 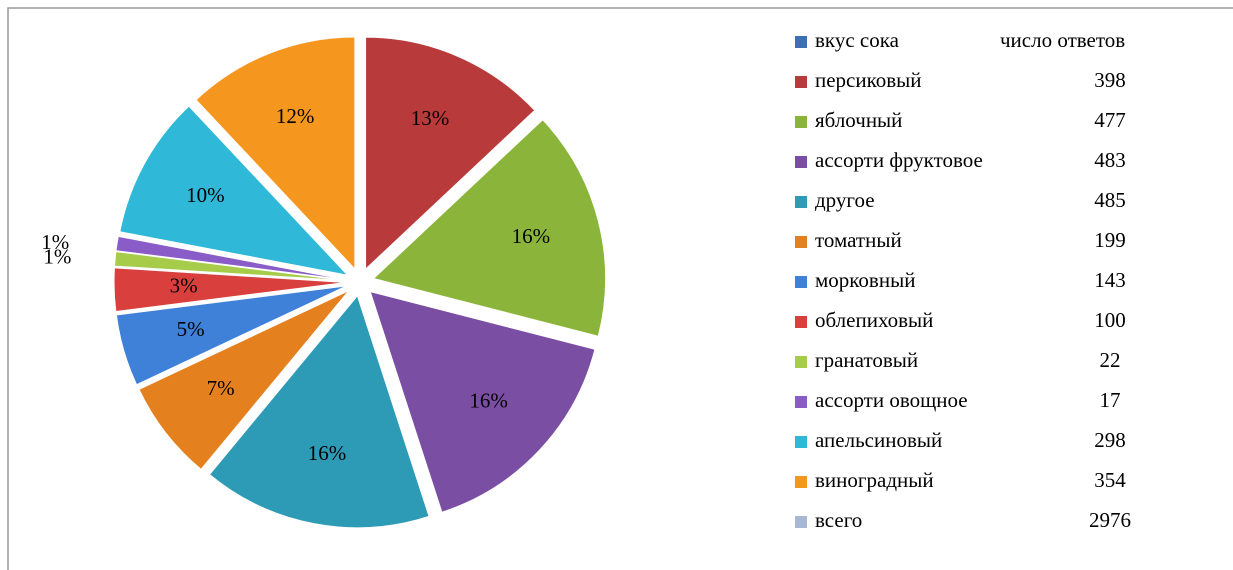 I want to click on legend-label: апельсиновый, so click(x=878, y=440).